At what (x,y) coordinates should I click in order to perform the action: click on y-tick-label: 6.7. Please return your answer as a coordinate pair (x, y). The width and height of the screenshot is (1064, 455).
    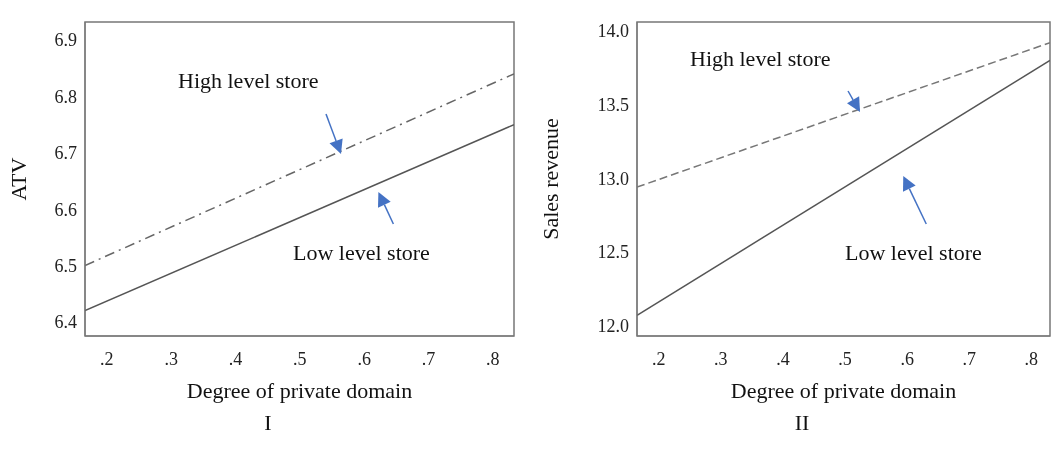
    Looking at the image, I should click on (65, 153).